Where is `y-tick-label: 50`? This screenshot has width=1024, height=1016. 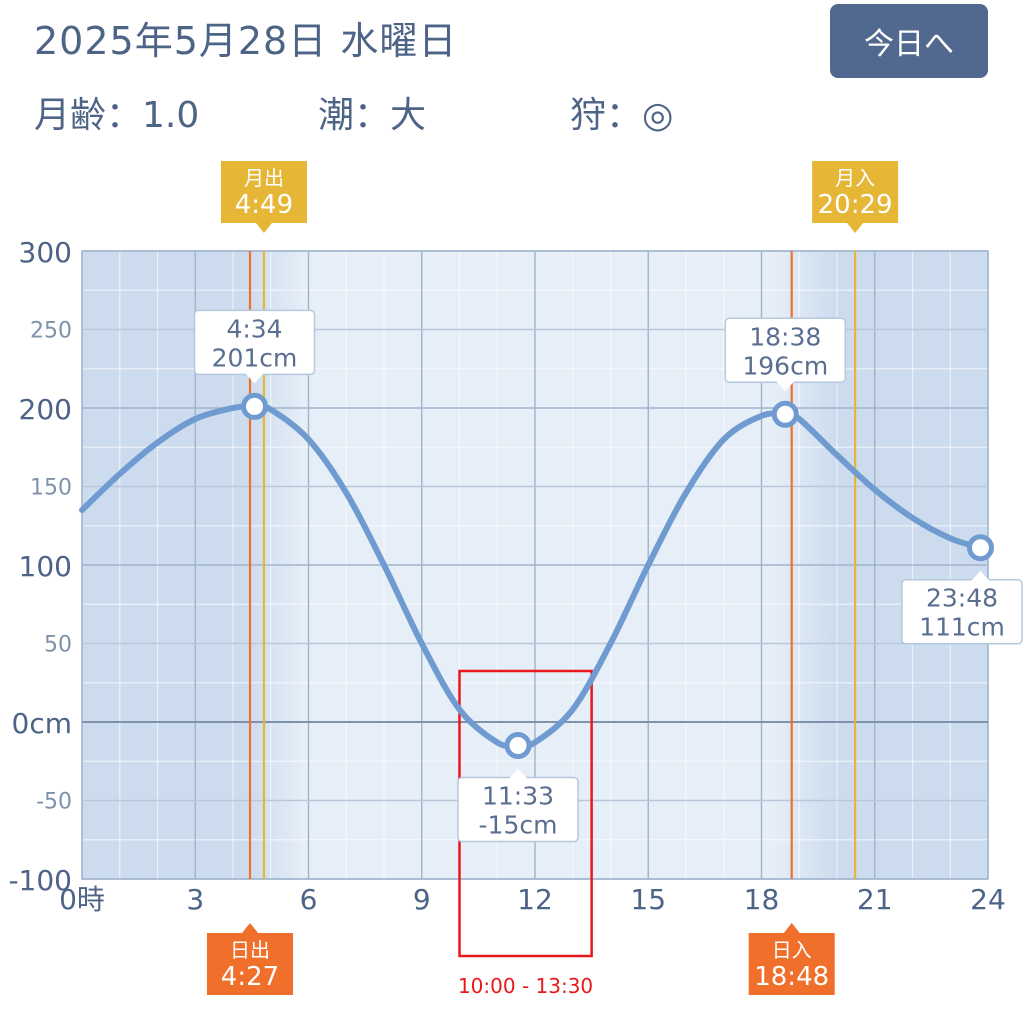
y-tick-label: 50 is located at coordinates (58, 645).